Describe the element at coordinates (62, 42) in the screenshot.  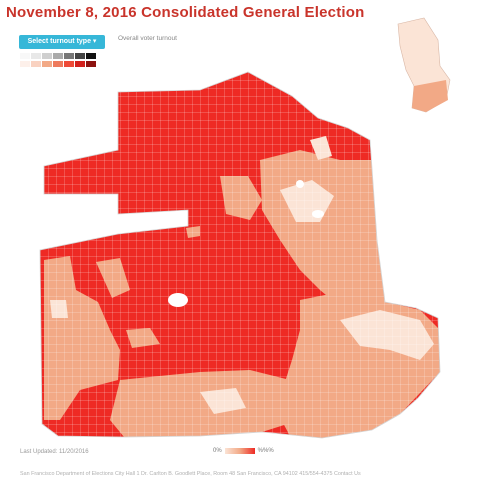
I see `turnout-type-button: Select turnout type ▾` at that location.